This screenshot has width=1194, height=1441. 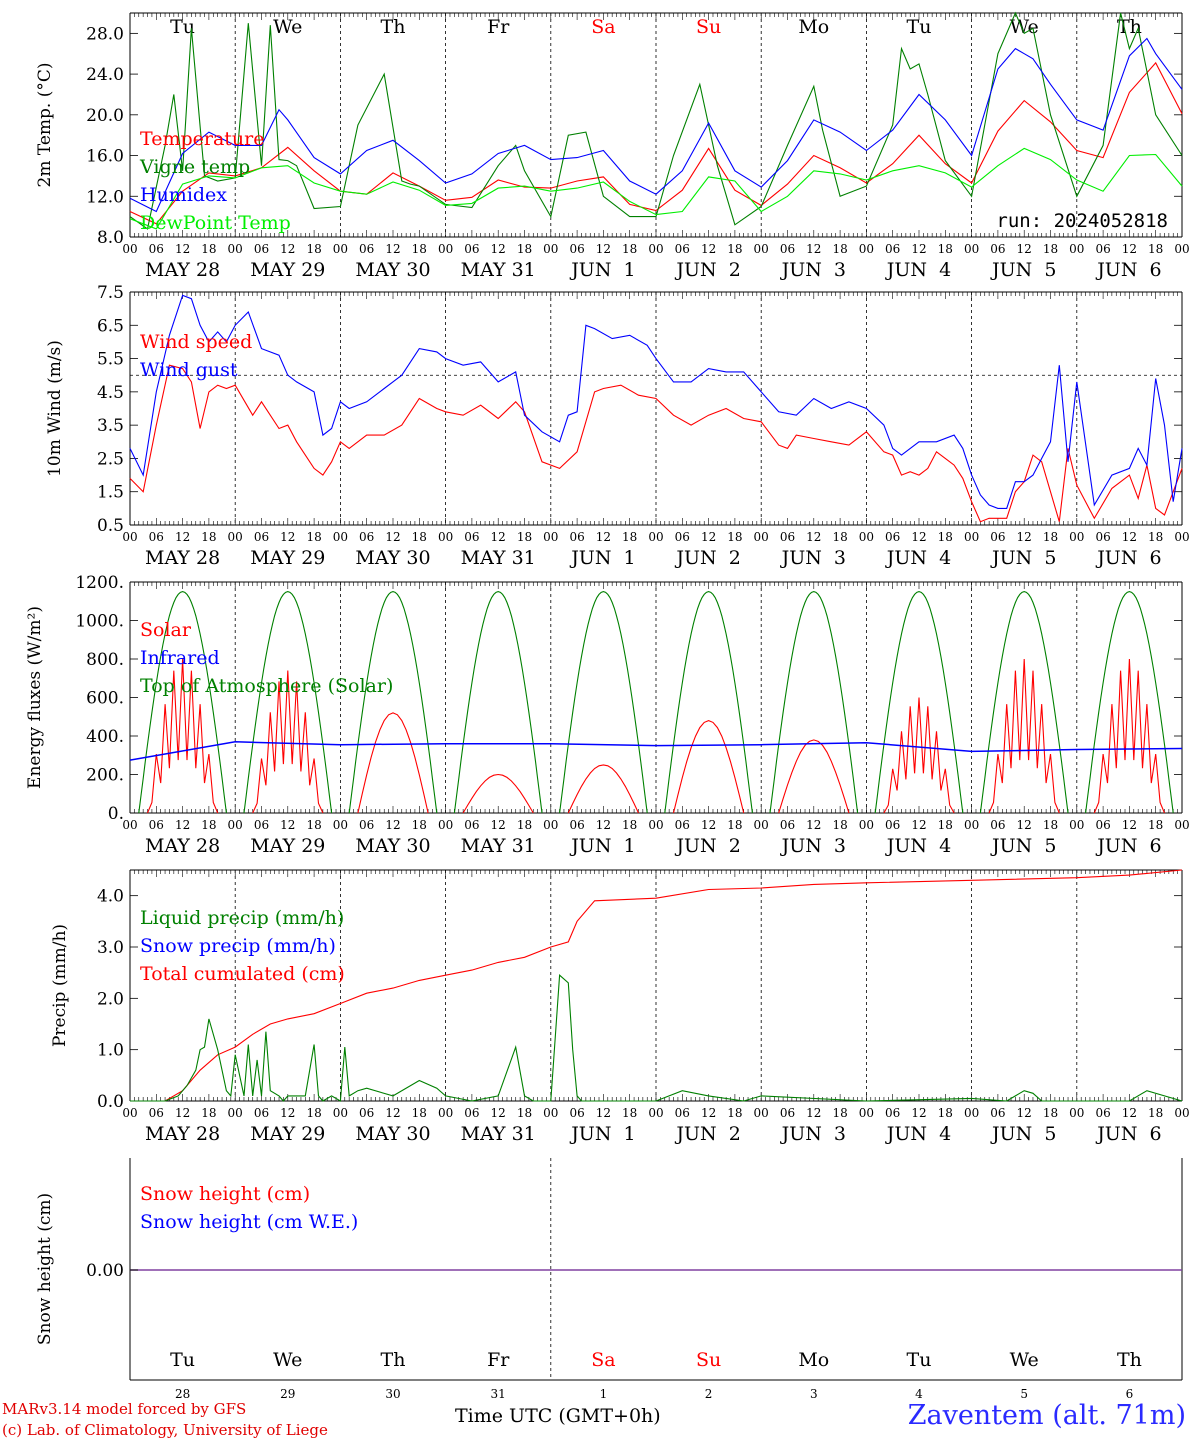 What do you see at coordinates (602, 270) in the screenshot?
I see `date-label: JUN 1` at bounding box center [602, 270].